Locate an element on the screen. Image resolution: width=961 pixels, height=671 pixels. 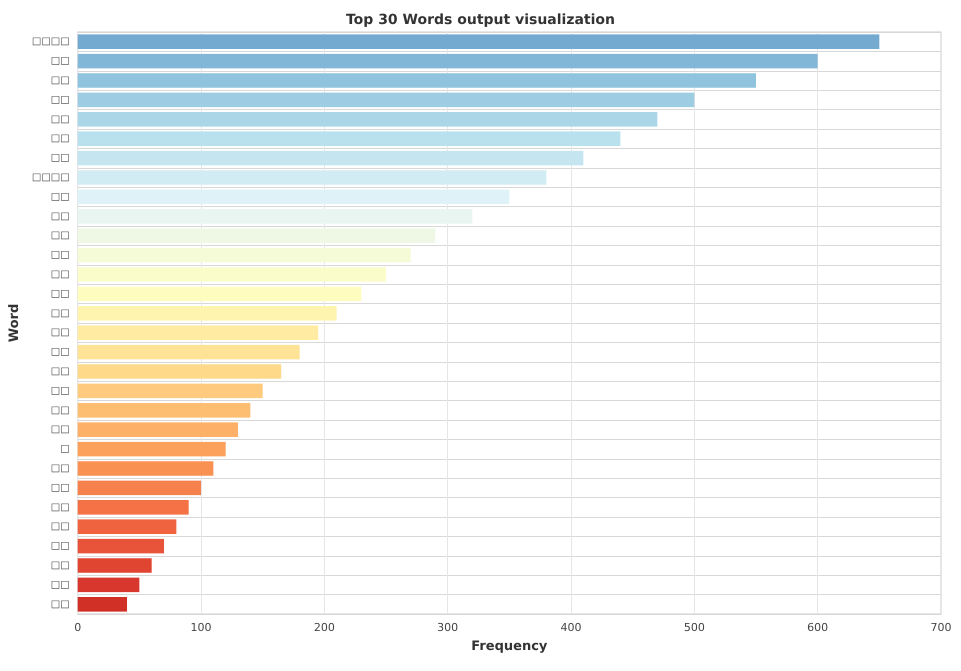
chart-title: Top 30 Words output visualization is located at coordinates (481, 20).